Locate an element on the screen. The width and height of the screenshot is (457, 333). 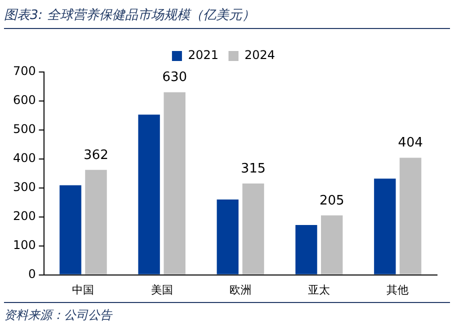
x-tick-label: 中国 is located at coordinates (83, 289).